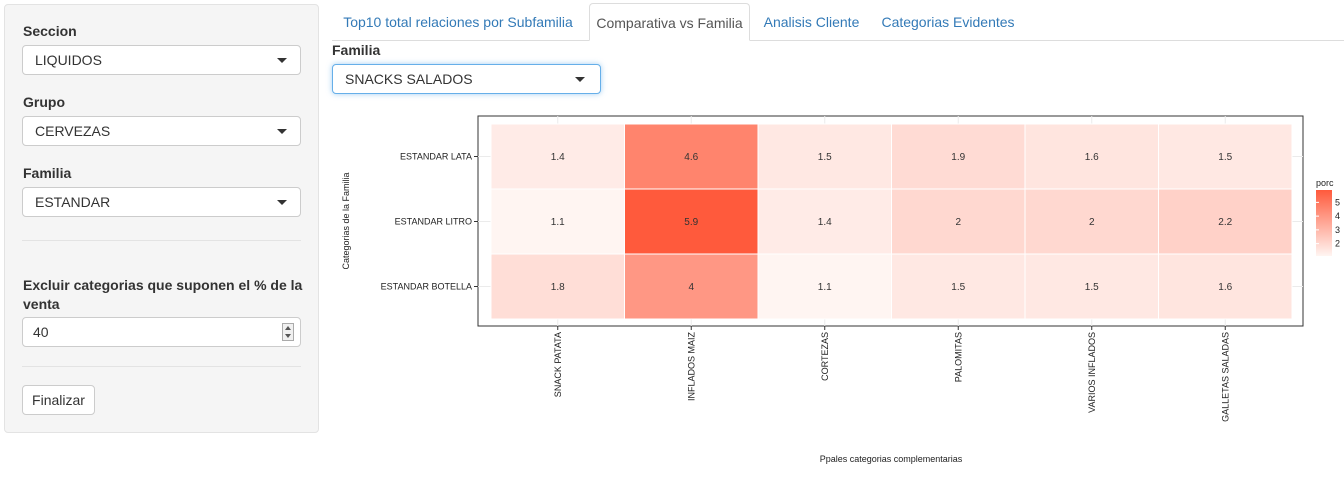  I want to click on tab-top10: Top10 total relaciones por Subfamilia, so click(458, 22).